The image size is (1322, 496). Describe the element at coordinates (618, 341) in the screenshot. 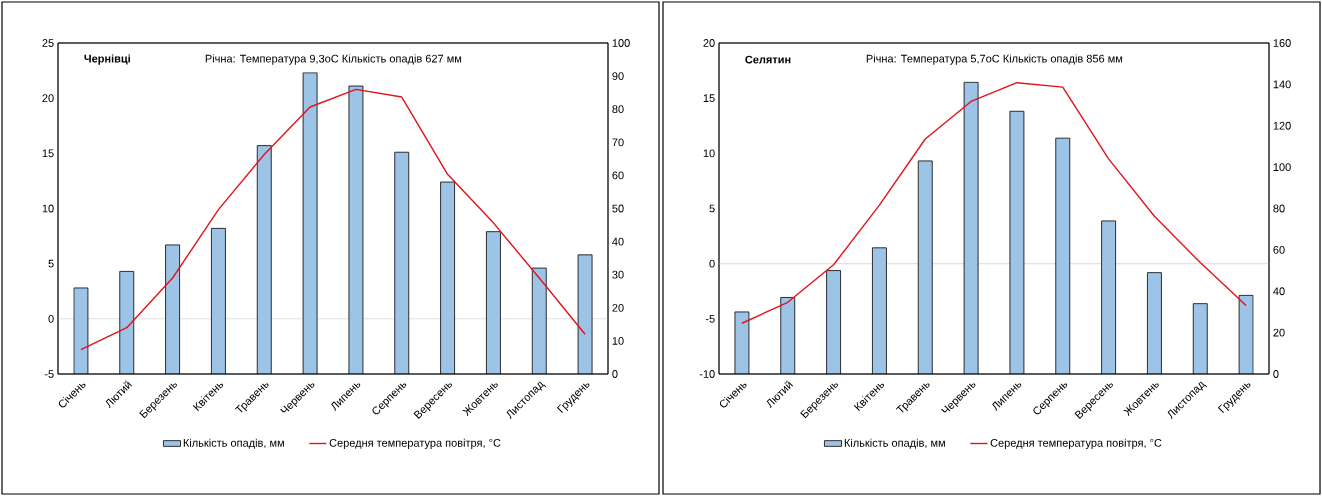

I see `y2-tick-label: 10` at that location.